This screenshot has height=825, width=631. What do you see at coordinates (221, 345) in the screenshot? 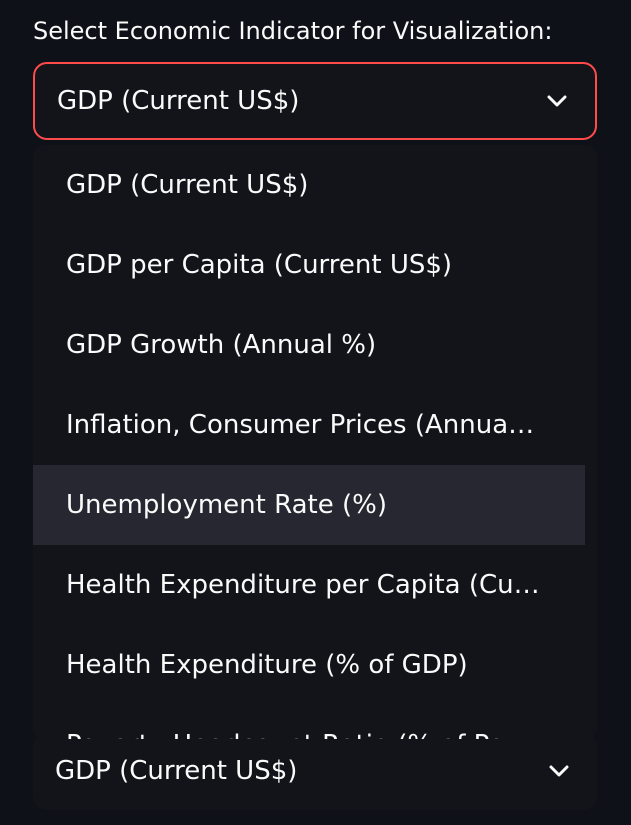
I see `dropdown-option: GDP Growth (Annual %)` at bounding box center [221, 345].